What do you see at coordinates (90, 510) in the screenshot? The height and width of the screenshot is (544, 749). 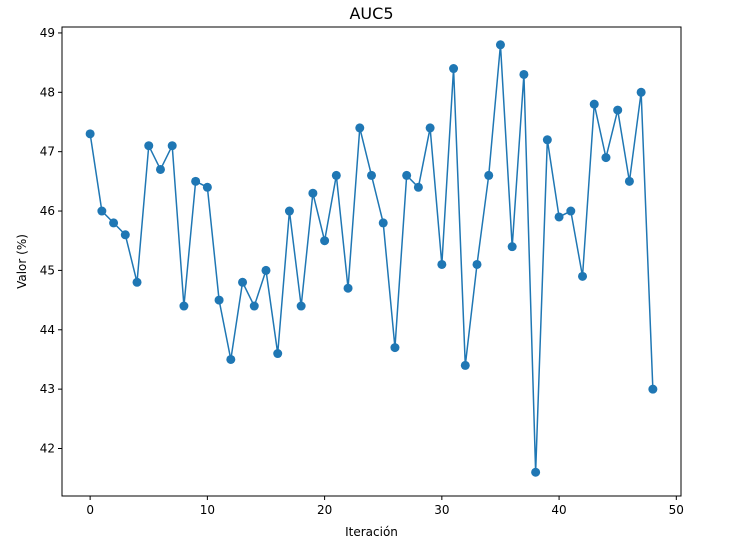 I see `x-tick-label: 0` at bounding box center [90, 510].